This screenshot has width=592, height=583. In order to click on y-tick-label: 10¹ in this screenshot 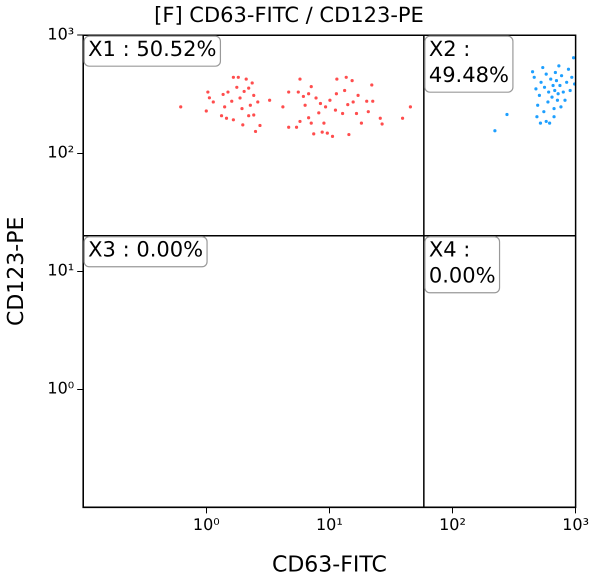, I will do `click(60, 270)`.